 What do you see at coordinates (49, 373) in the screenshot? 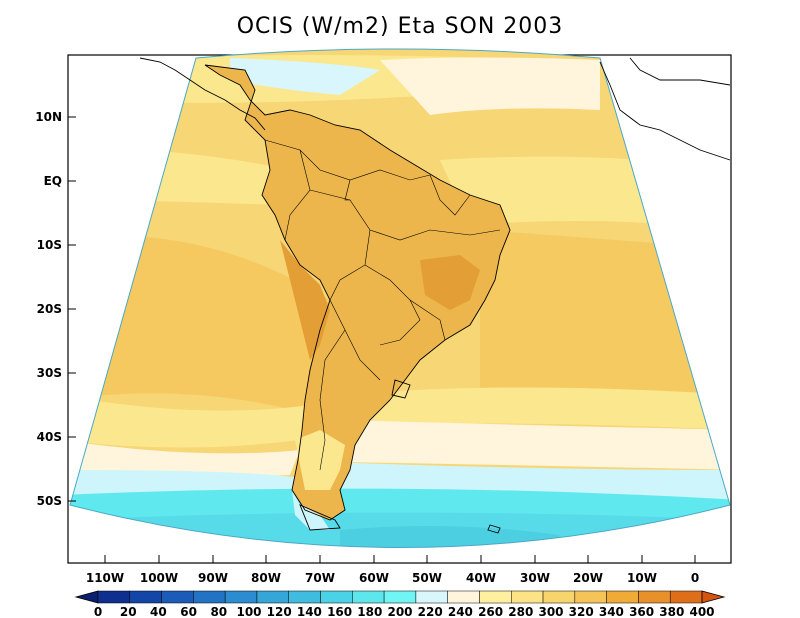
I see `y-tick-label: 30S` at bounding box center [49, 373].